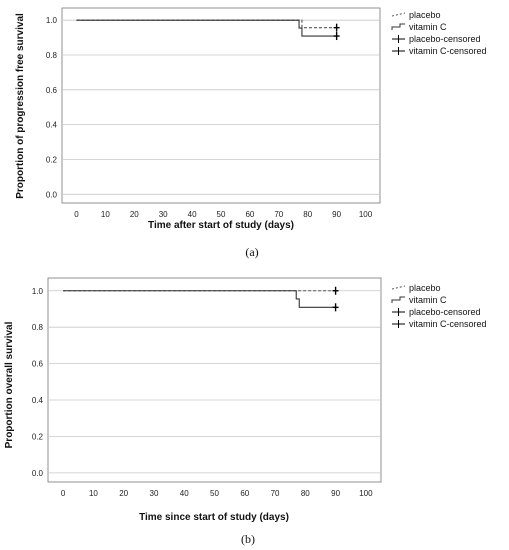  Describe the element at coordinates (305, 493) in the screenshot. I see `x-tick-label-b: 80` at that location.